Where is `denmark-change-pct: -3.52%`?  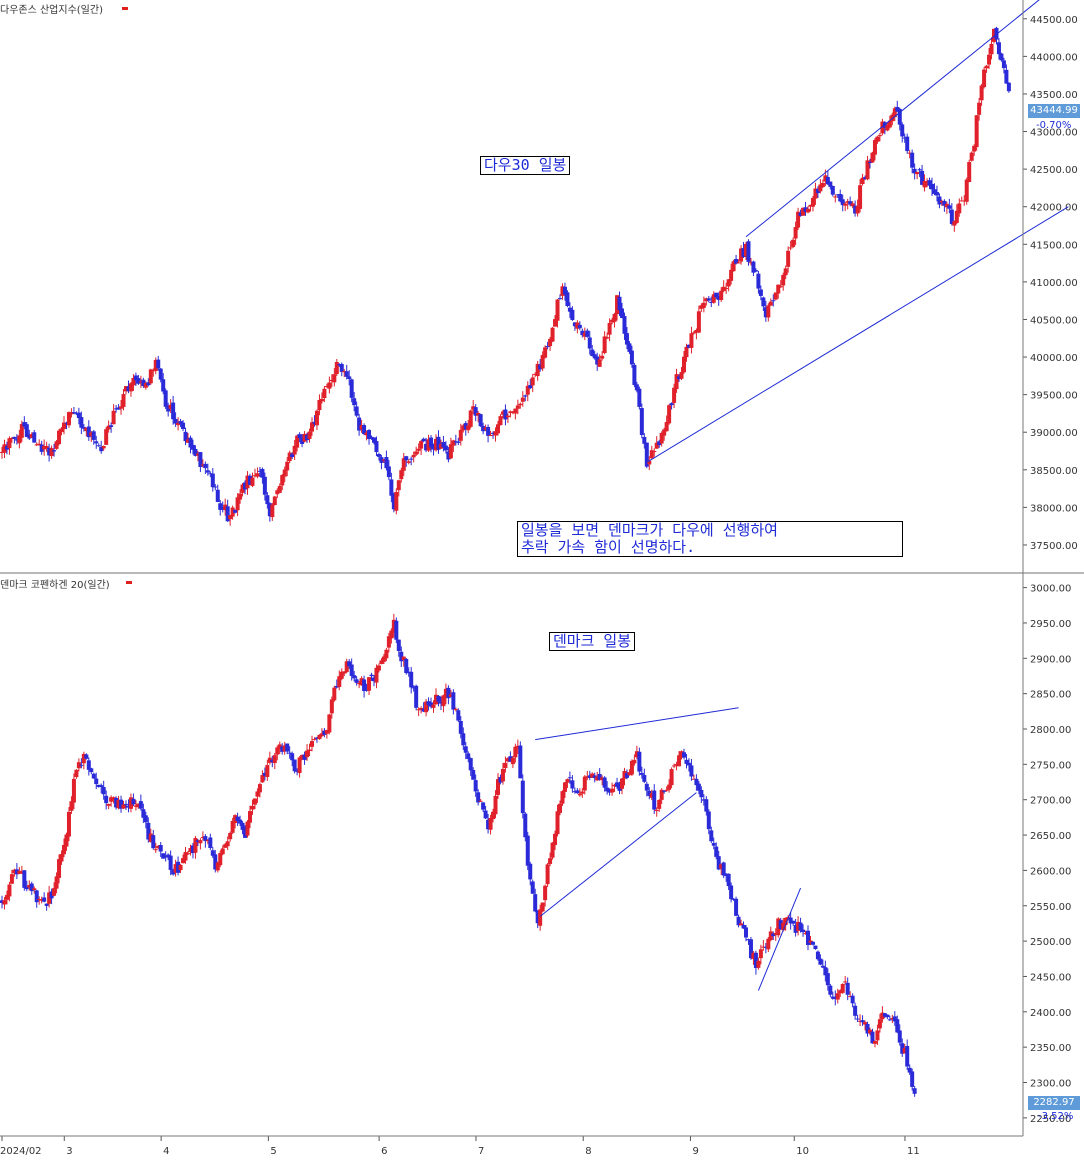 denmark-change-pct: -3.52% is located at coordinates (1056, 1116).